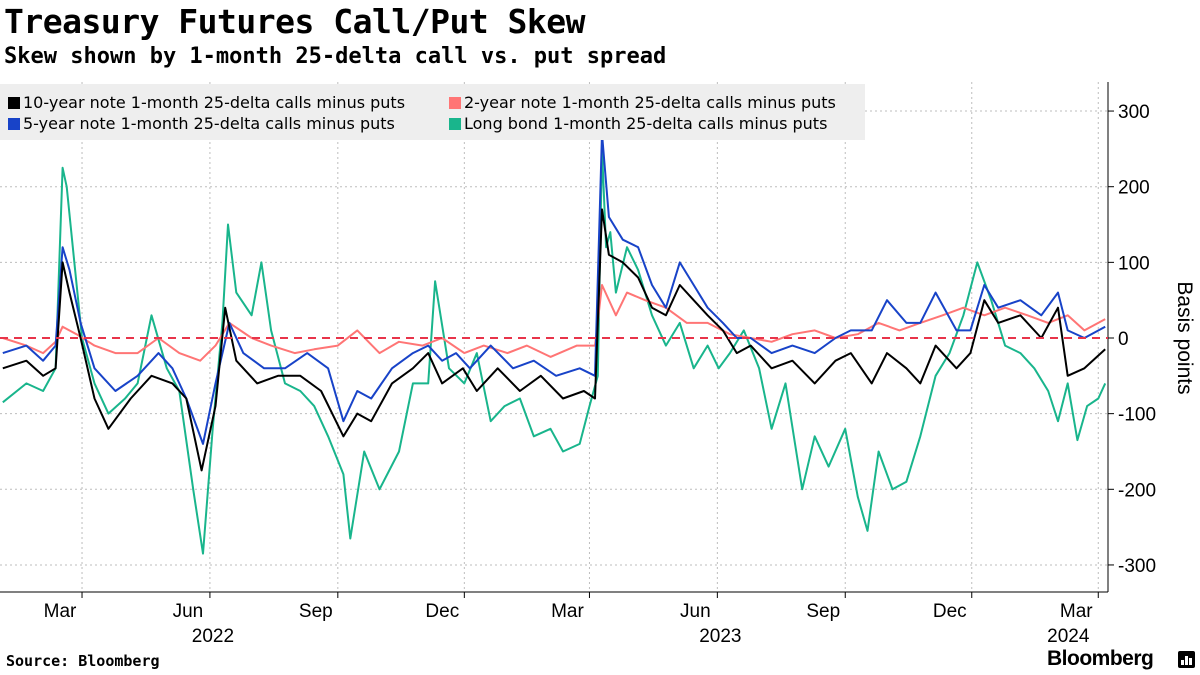  I want to click on legend-swatch-long-bond, so click(455, 124).